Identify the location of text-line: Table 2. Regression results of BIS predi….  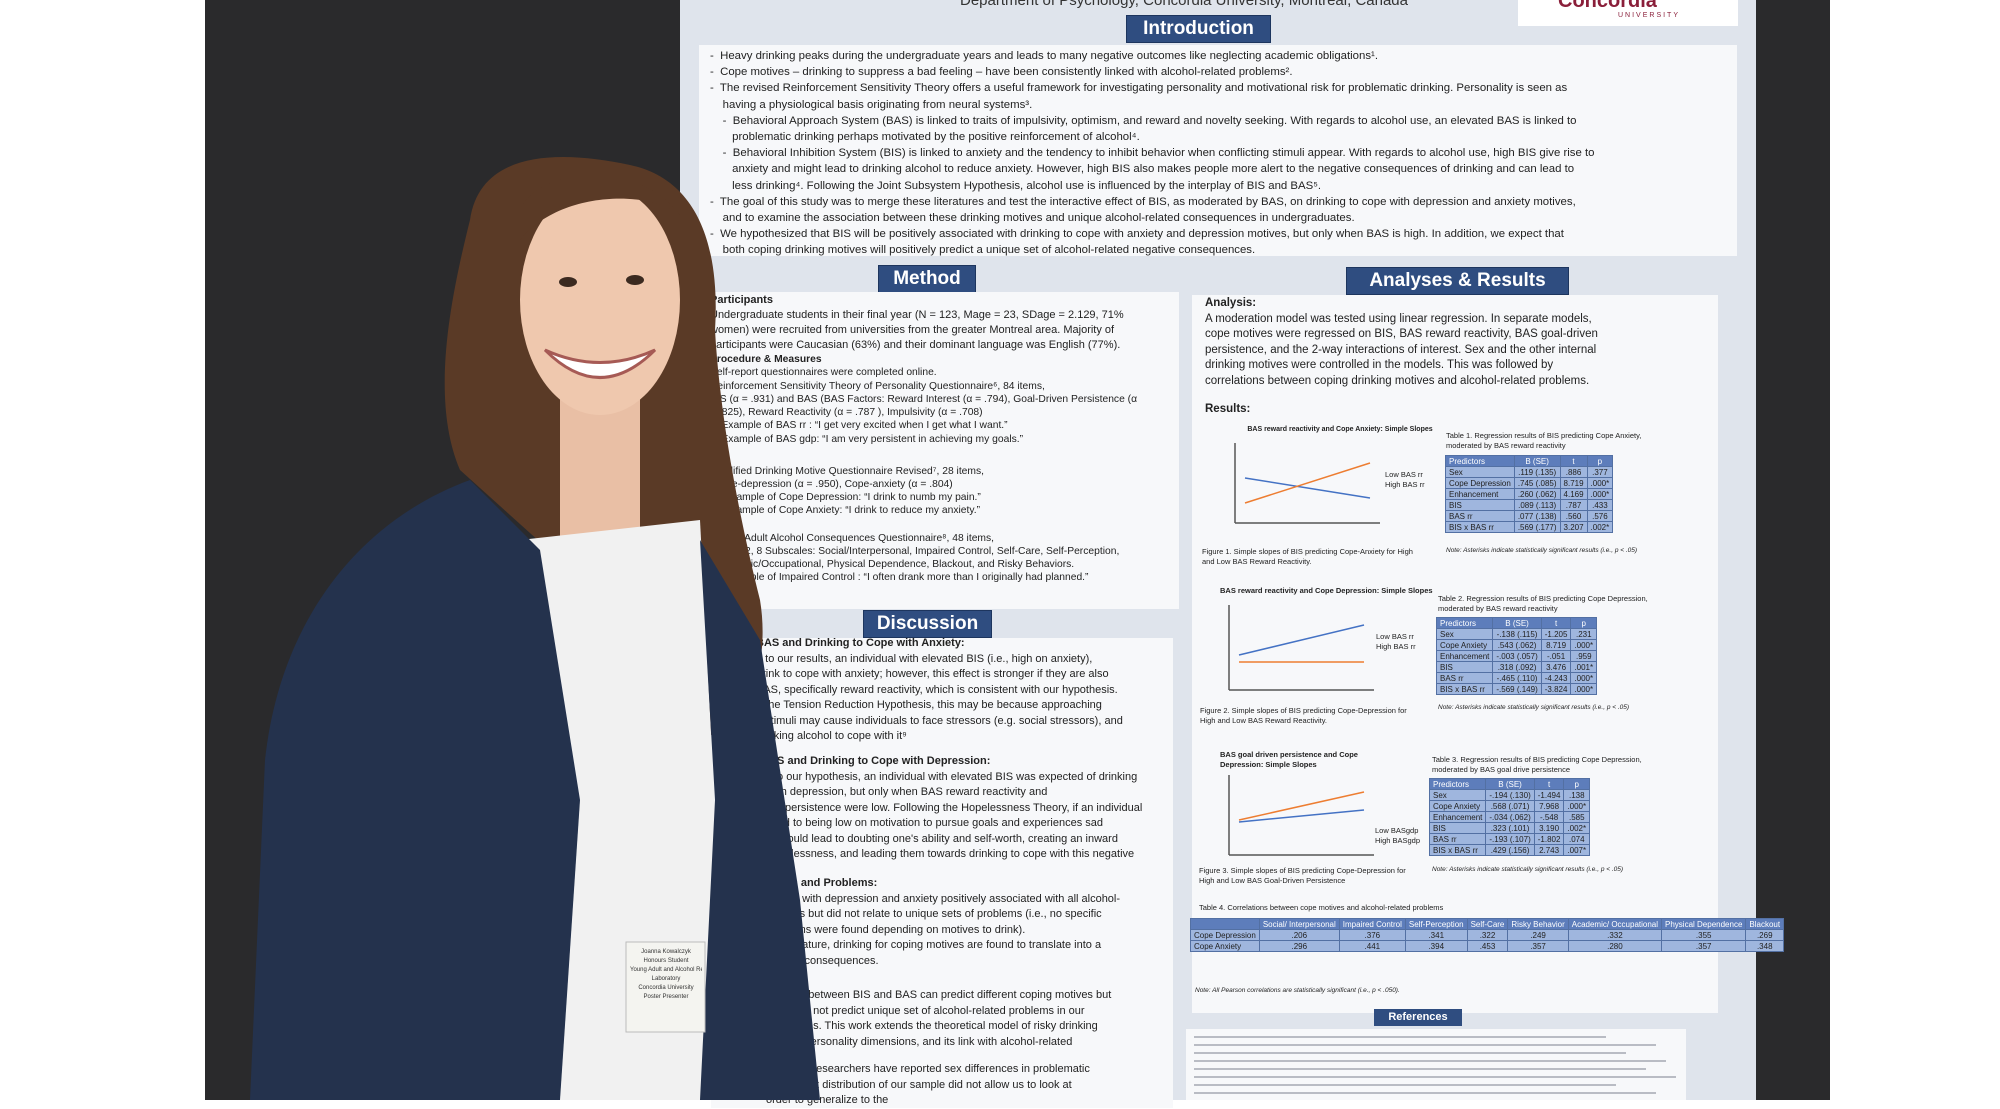
(1543, 598).